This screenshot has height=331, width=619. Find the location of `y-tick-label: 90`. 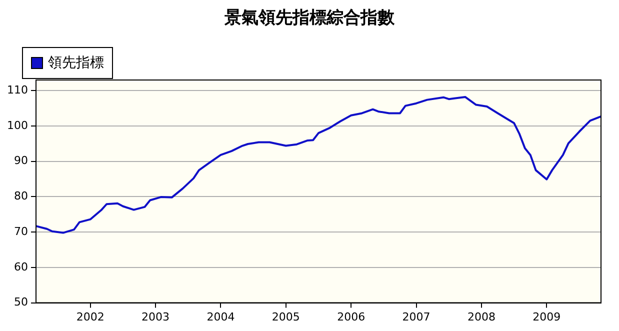

y-tick-label: 90 is located at coordinates (21, 161).